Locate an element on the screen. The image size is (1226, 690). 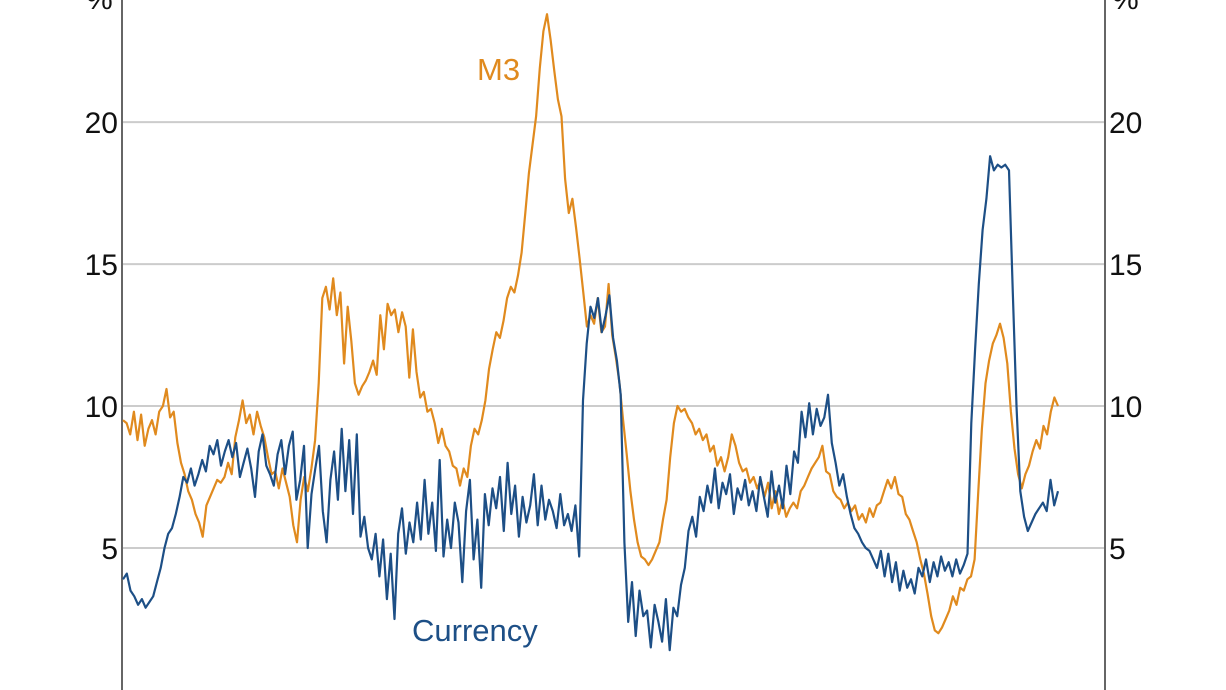
y-axis-right-unit: % is located at coordinates (1125, 8).